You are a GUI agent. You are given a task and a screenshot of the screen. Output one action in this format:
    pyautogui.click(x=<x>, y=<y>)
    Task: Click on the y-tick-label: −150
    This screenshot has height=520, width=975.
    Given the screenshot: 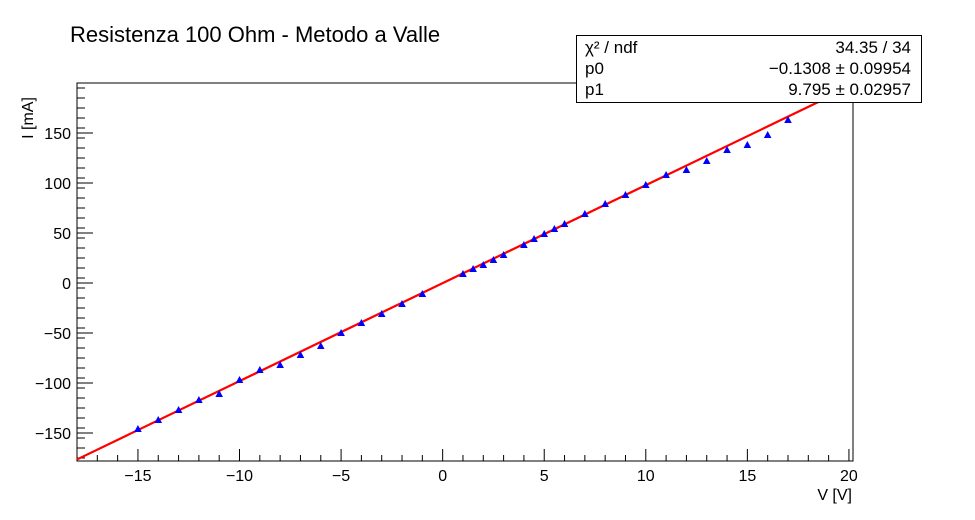 What is the action you would take?
    pyautogui.click(x=53, y=434)
    